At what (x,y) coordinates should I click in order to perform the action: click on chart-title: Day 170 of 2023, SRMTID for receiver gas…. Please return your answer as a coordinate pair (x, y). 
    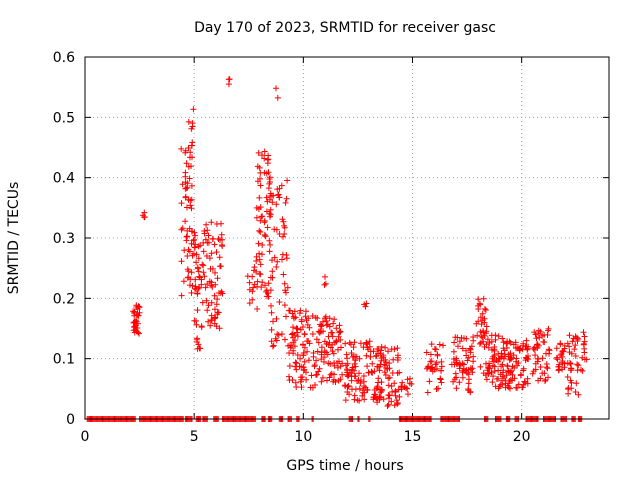
    Looking at the image, I should click on (345, 28).